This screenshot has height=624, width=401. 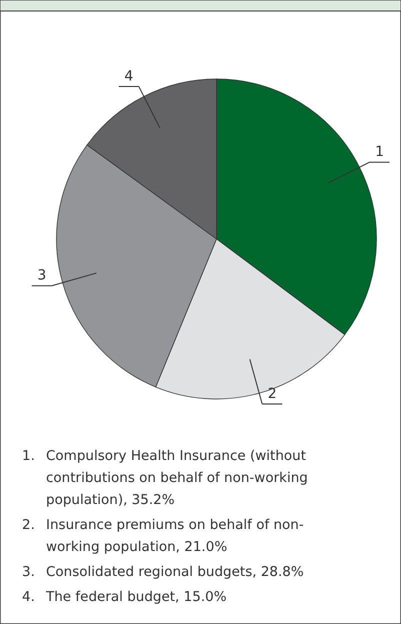 I want to click on slice-label: 3, so click(x=41, y=276).